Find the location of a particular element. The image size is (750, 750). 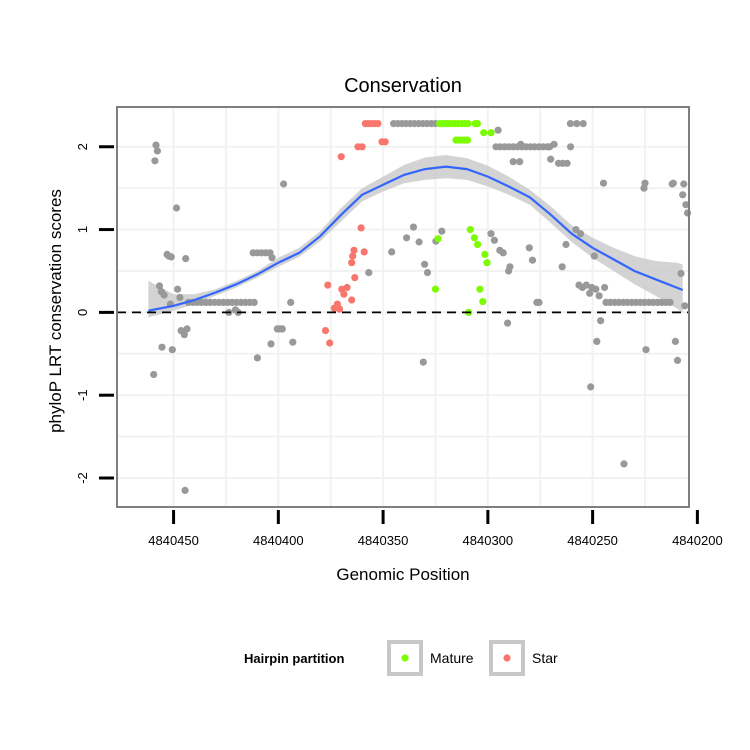

x-tick-label: 4840250 is located at coordinates (592, 540).